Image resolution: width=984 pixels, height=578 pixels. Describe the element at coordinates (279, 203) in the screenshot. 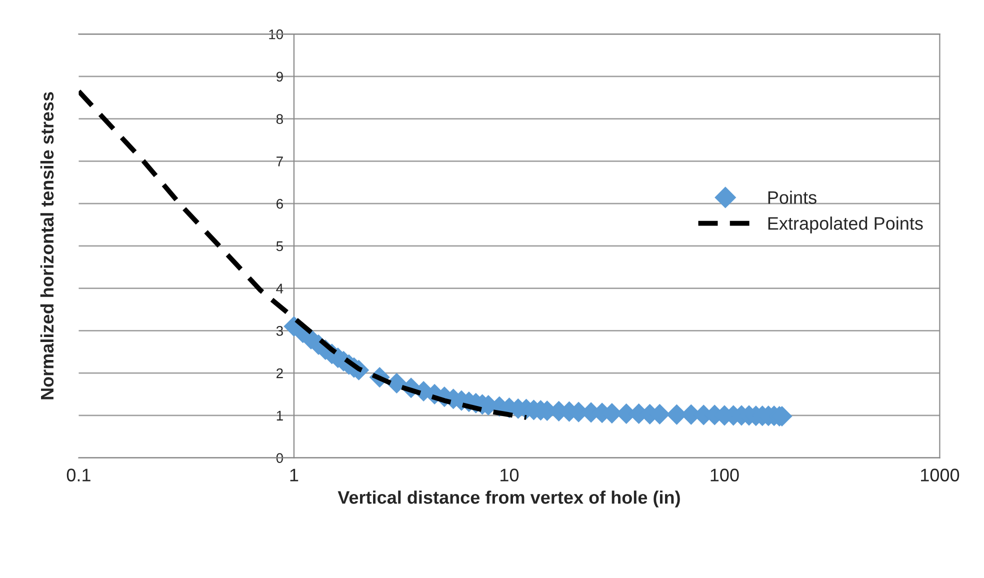

I see `y-tick-label: 6` at that location.